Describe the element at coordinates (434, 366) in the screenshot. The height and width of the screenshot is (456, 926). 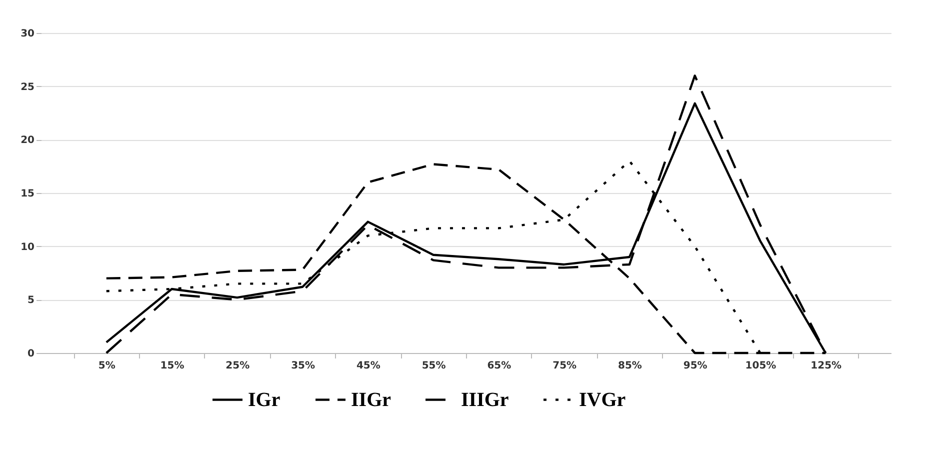
I see `x-tick-label: 55%` at that location.